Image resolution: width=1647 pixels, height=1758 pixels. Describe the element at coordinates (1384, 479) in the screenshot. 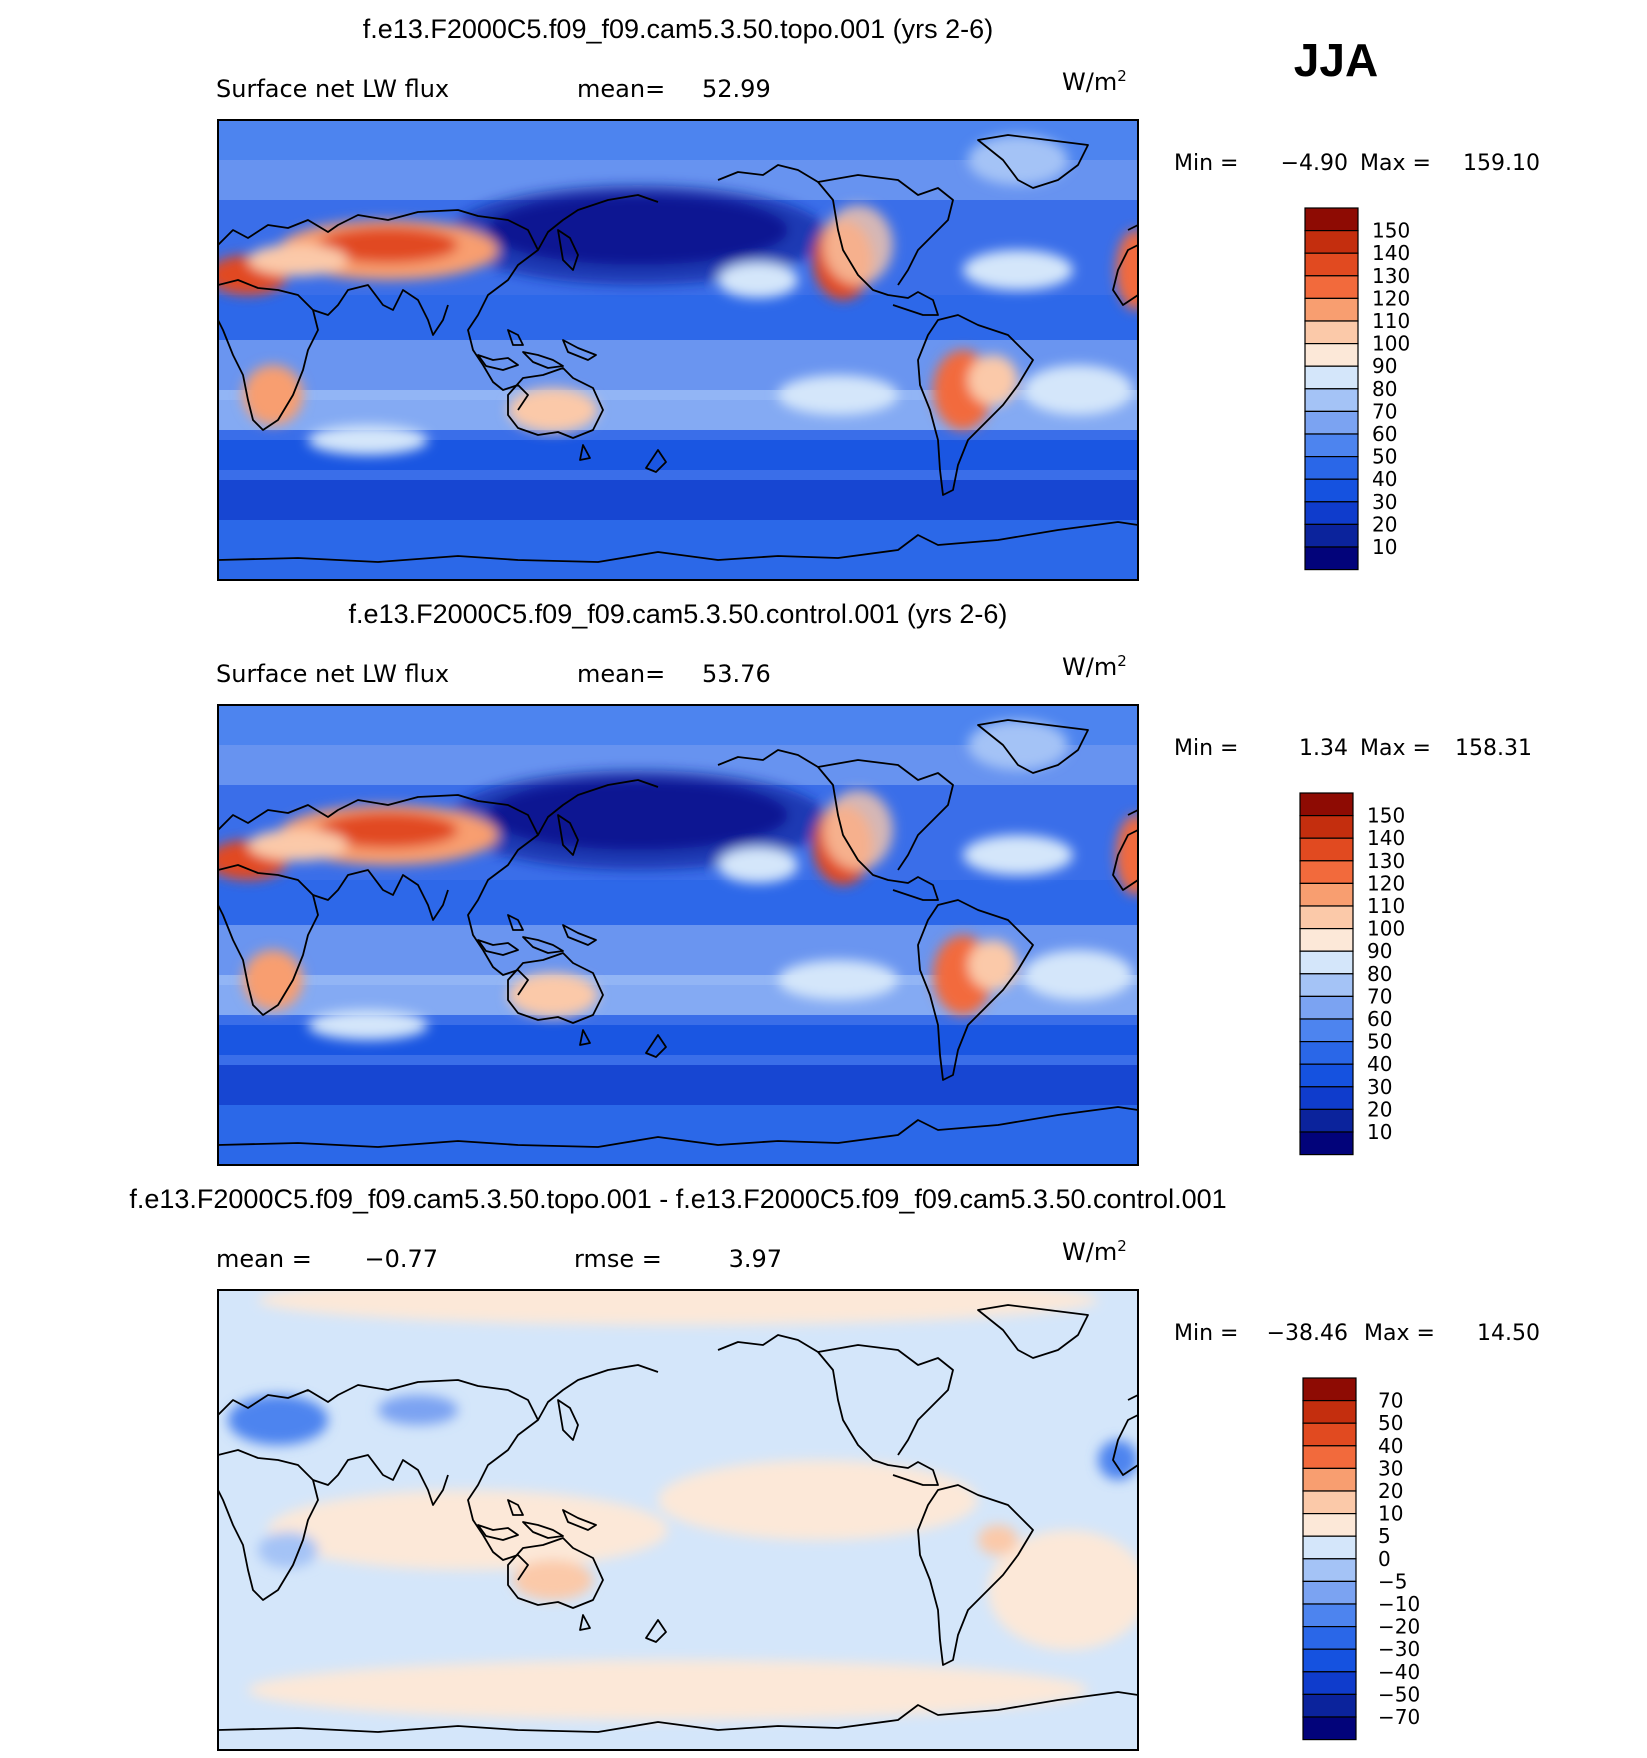

I see `colorbar-tick-label: 40` at that location.